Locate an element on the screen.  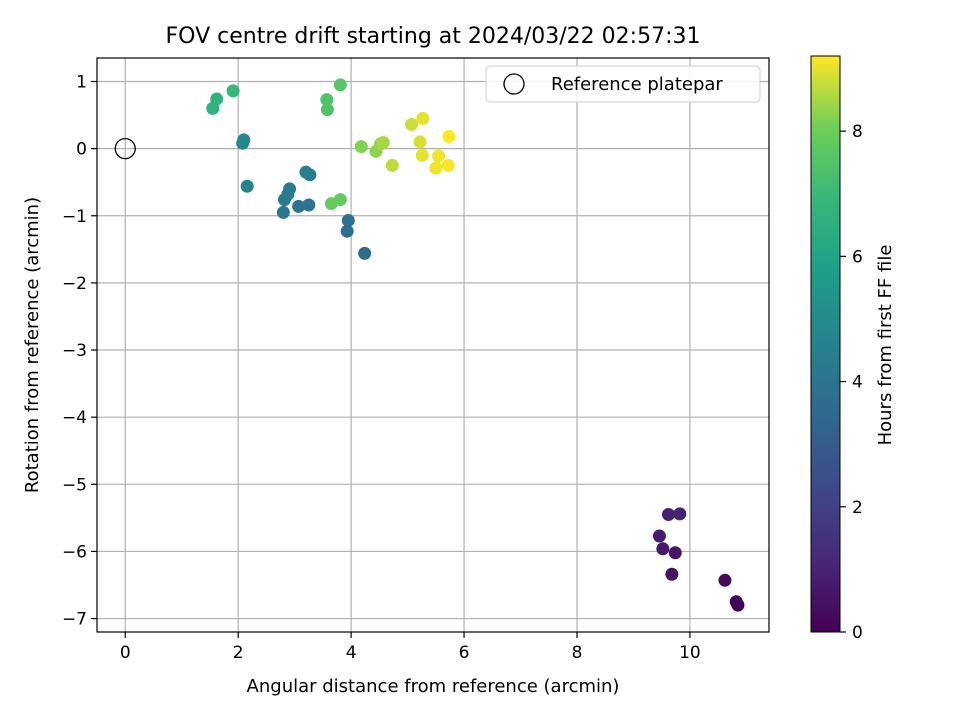
legend-box is located at coordinates (623, 84).